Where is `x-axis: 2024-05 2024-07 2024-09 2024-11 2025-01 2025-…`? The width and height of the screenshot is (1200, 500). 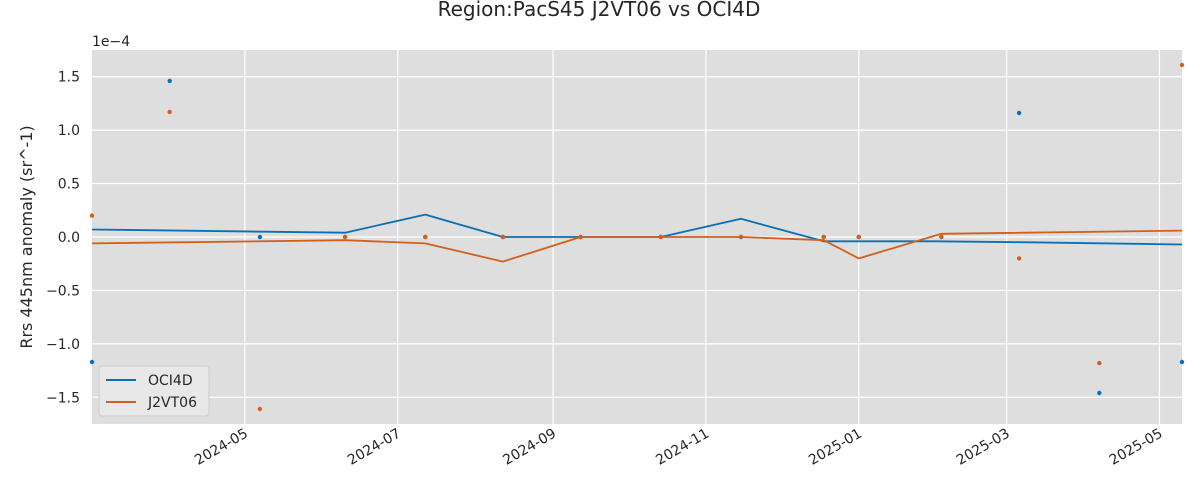 x-axis: 2024-05 2024-07 2024-09 2024-11 2025-01 2025-… is located at coordinates (678, 447).